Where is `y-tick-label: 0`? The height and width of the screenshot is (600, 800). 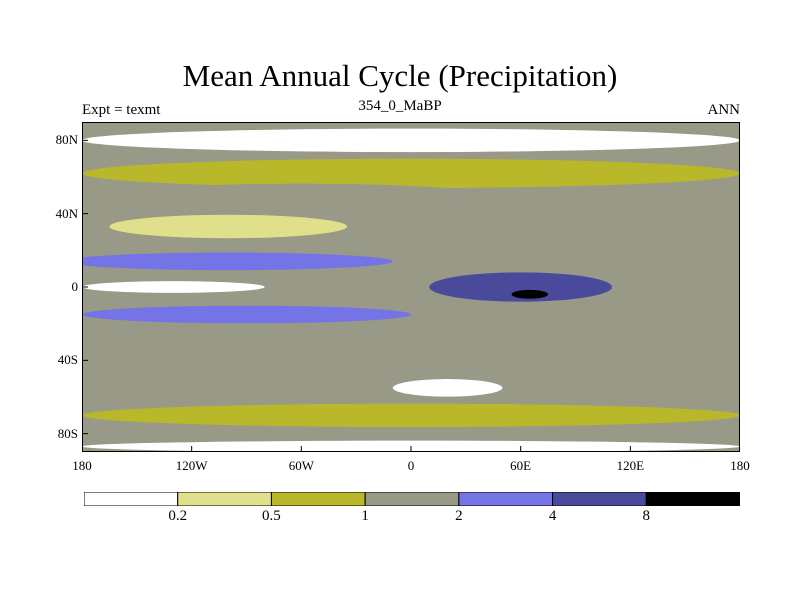 y-tick-label: 0 is located at coordinates (75, 286).